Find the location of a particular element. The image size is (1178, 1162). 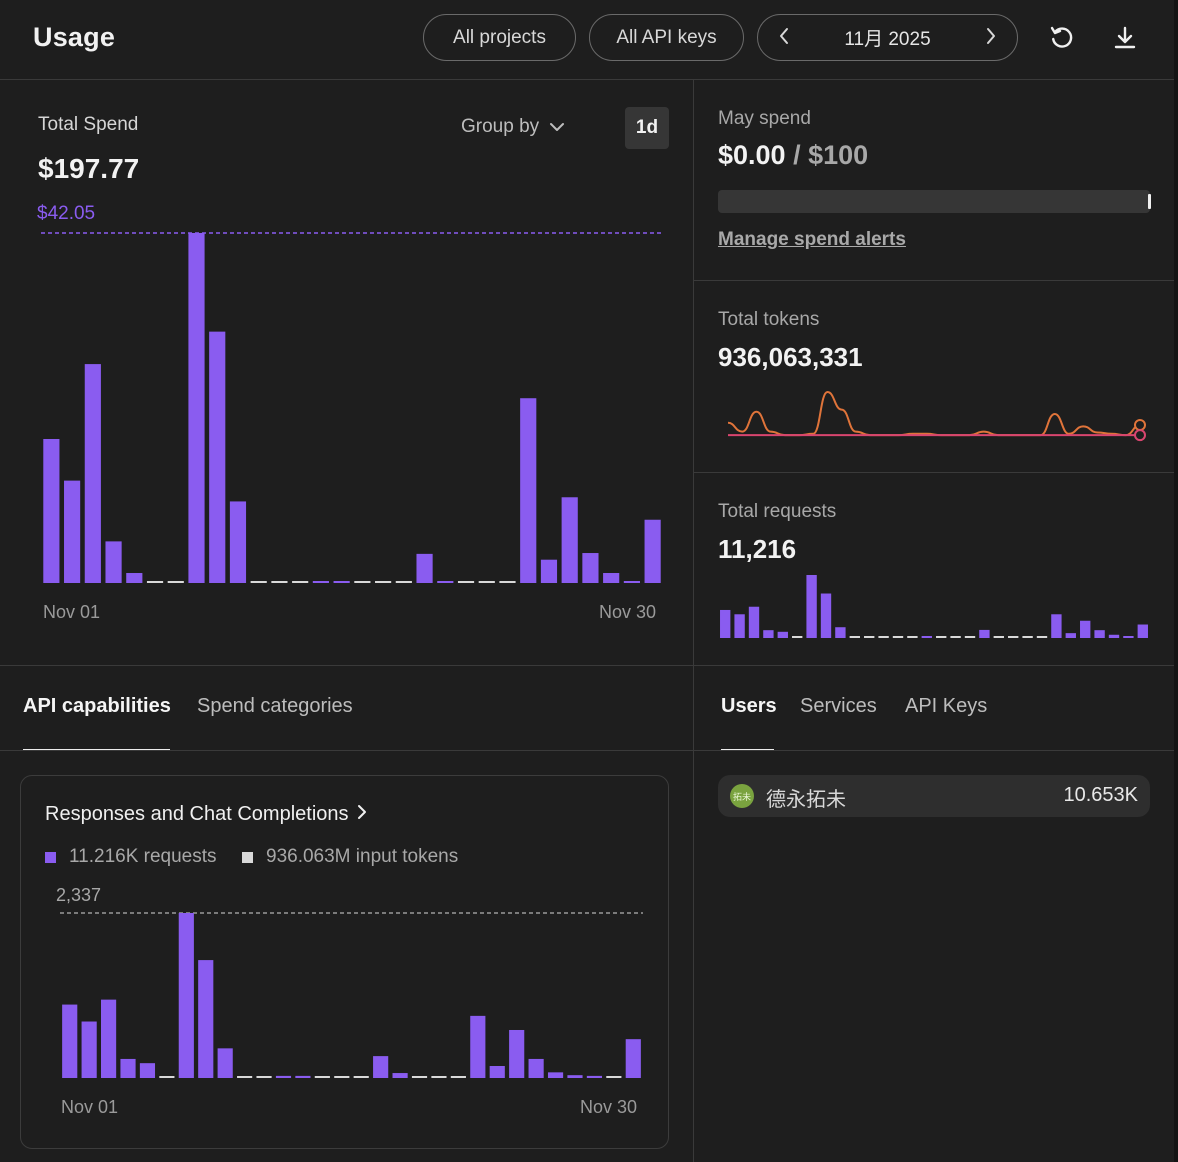

capability-bar-chart is located at coordinates (351, 995).